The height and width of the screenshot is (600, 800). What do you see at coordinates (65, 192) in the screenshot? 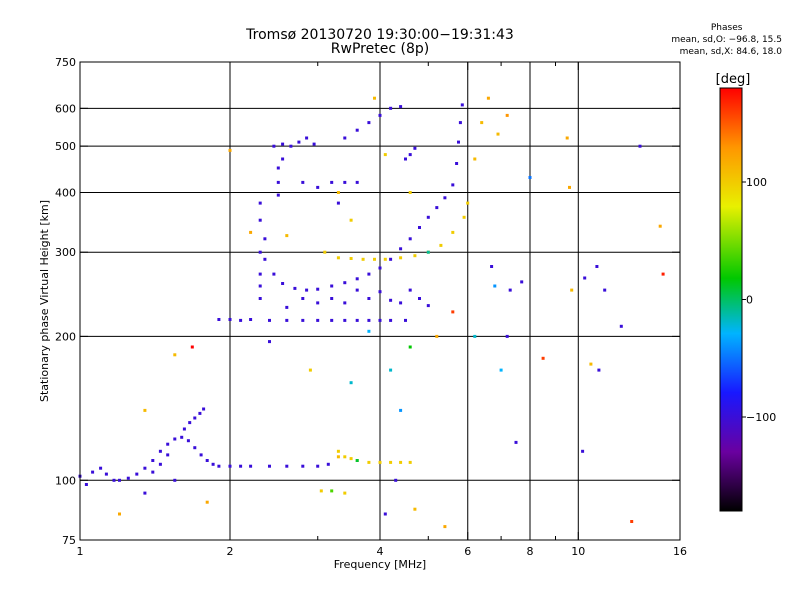
I see `y-tick-label: 400` at bounding box center [65, 192].